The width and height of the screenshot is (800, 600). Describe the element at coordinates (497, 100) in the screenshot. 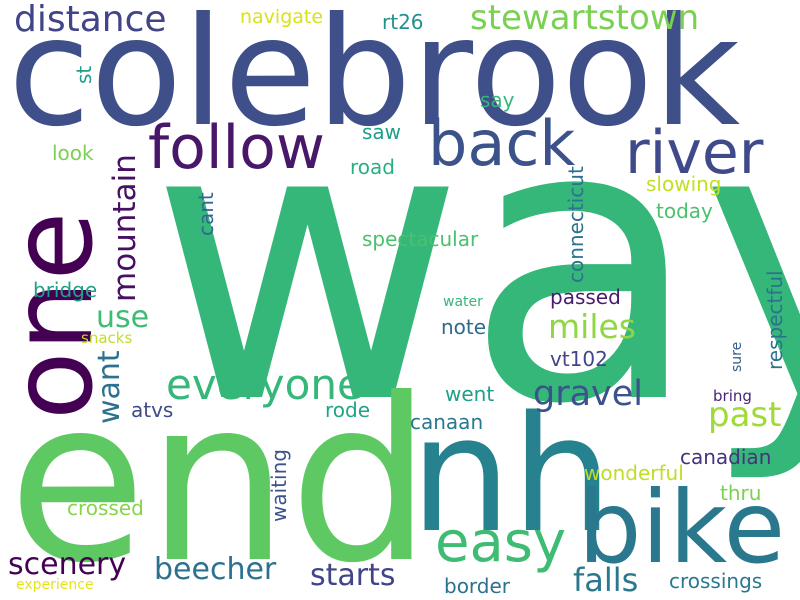

I see `word: say` at that location.